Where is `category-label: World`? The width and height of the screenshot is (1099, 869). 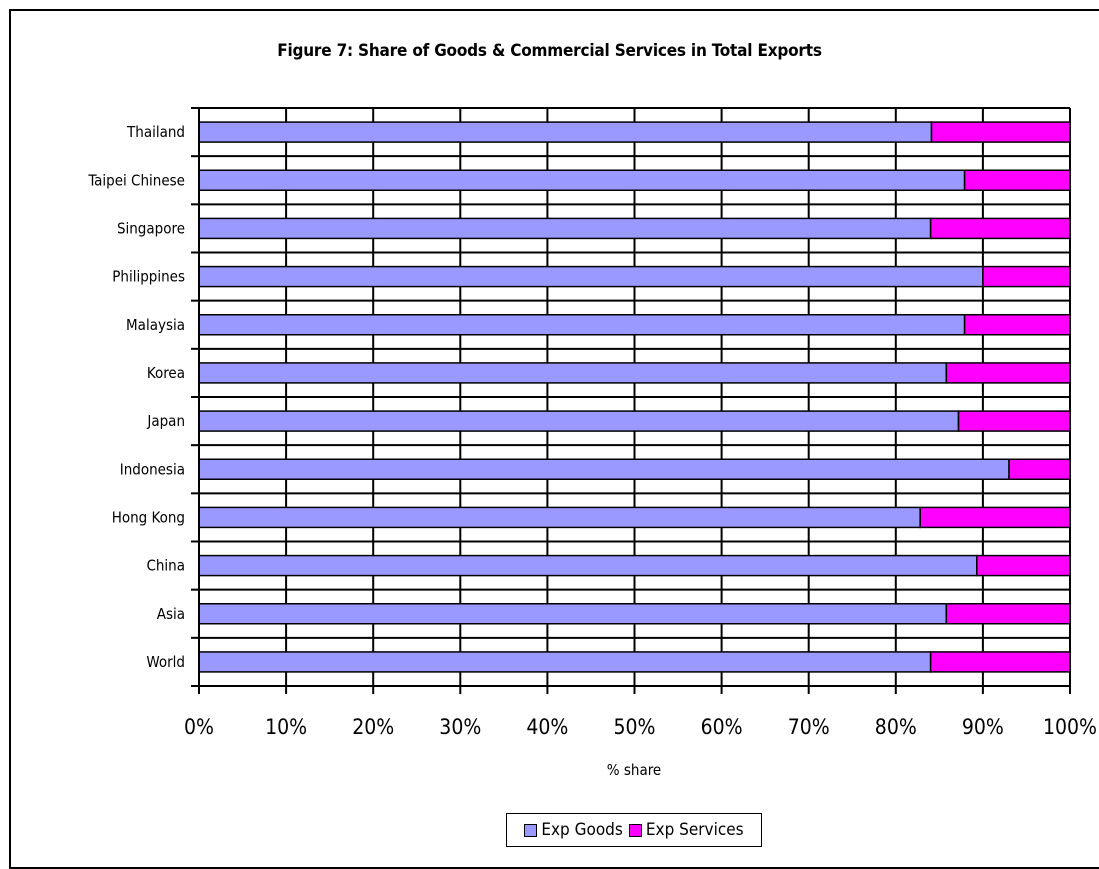 category-label: World is located at coordinates (165, 662).